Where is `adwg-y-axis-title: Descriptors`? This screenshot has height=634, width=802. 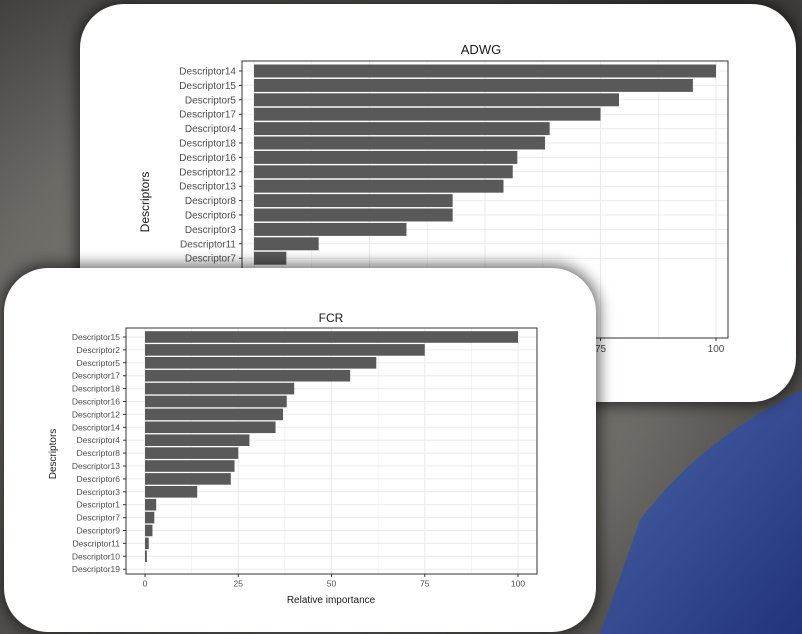
adwg-y-axis-title: Descriptors is located at coordinates (145, 202).